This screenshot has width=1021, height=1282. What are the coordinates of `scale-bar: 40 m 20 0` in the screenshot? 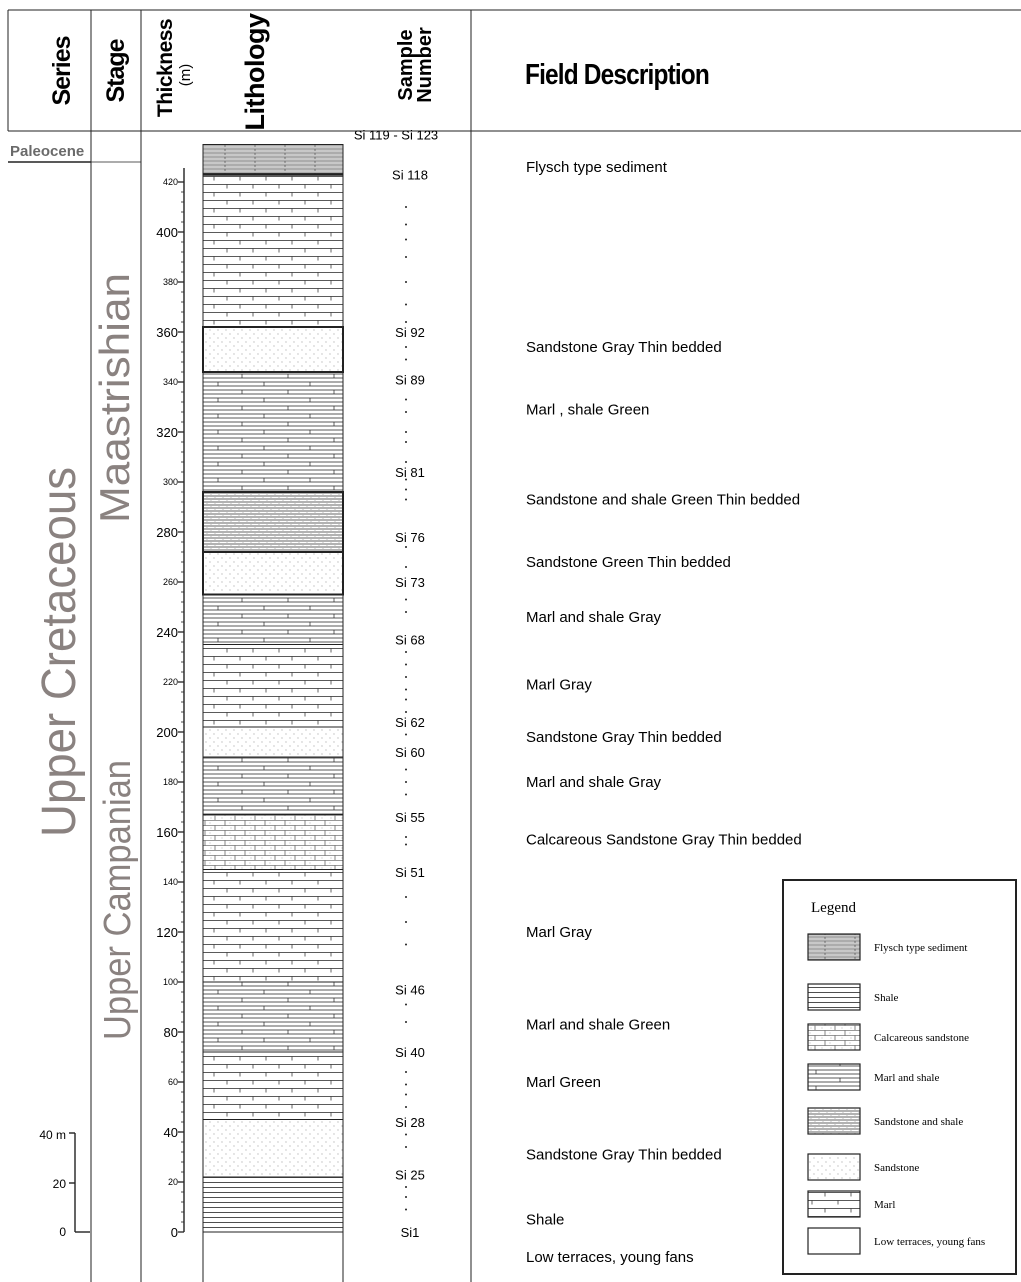 It's located at (64, 1183).